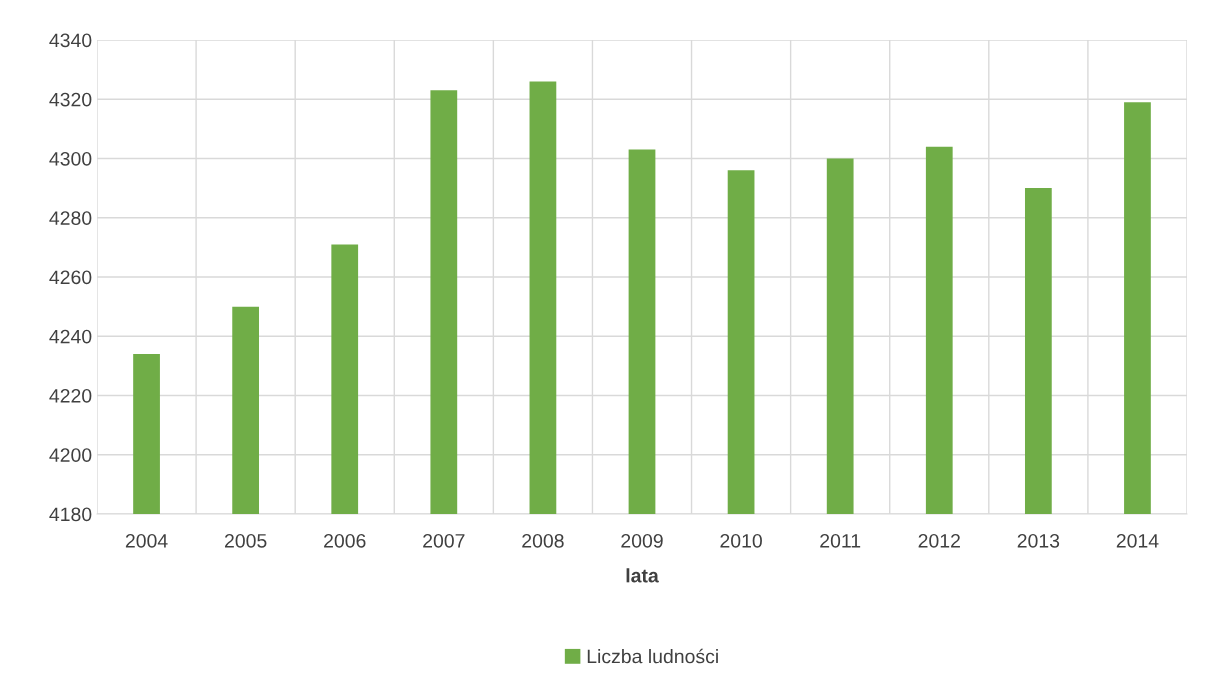 This screenshot has width=1205, height=684. What do you see at coordinates (840, 540) in the screenshot?
I see `x-tick-label: 2011` at bounding box center [840, 540].